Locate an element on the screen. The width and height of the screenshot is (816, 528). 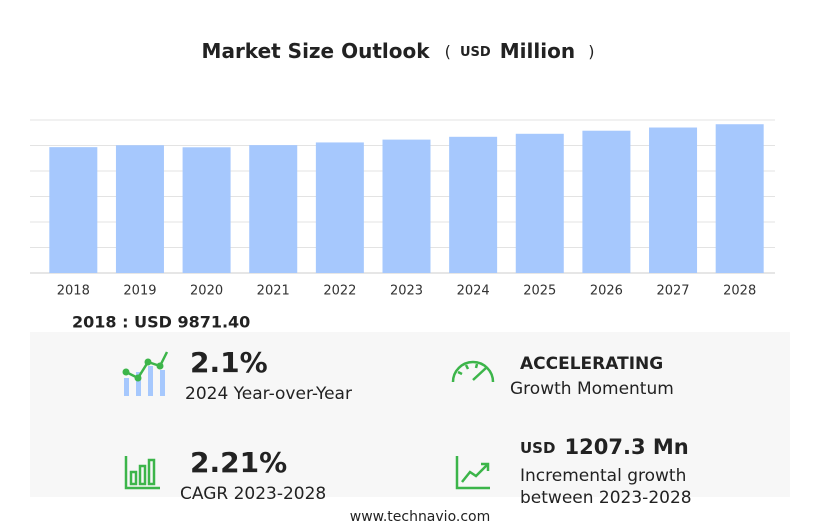
momentum-icon is located at coordinates (473, 371).